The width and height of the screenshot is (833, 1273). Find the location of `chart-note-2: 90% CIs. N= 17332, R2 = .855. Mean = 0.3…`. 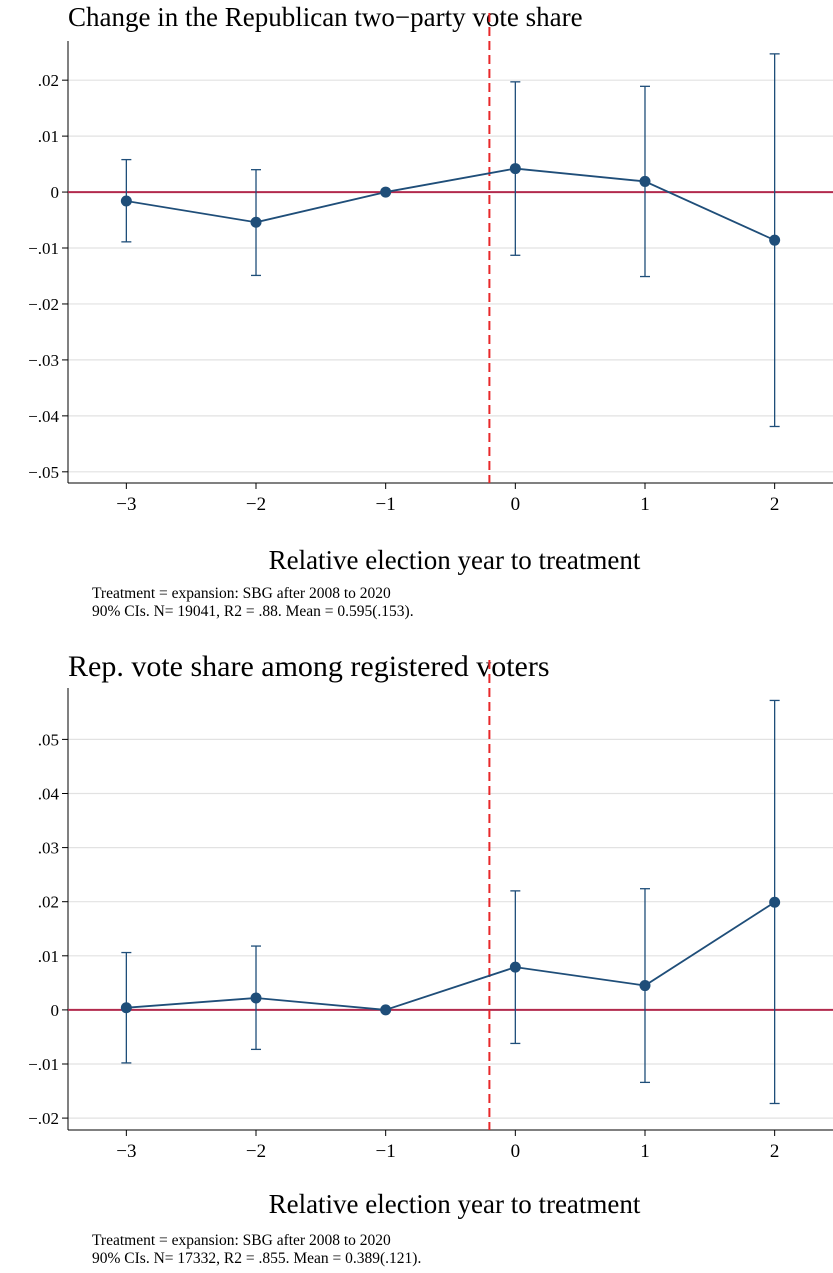

chart-note-2: 90% CIs. N= 17332, R2 = .855. Mean = 0.3… is located at coordinates (257, 1258).